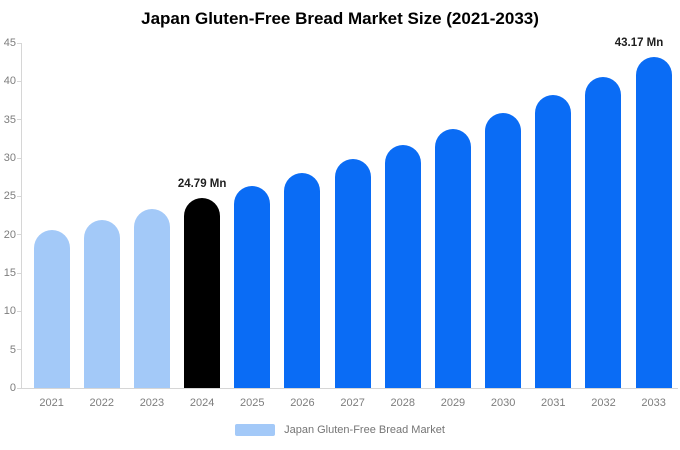  Describe the element at coordinates (9, 273) in the screenshot. I see `y-axis-tick-label: 15` at that location.